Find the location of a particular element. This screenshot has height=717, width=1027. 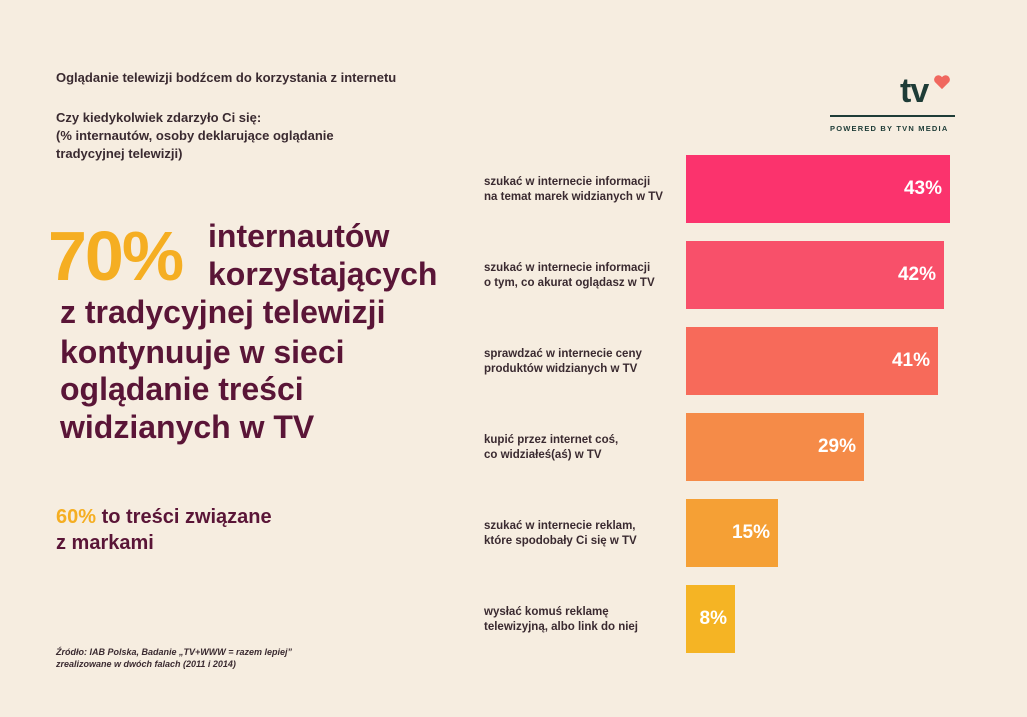

logo-divider is located at coordinates (892, 116).